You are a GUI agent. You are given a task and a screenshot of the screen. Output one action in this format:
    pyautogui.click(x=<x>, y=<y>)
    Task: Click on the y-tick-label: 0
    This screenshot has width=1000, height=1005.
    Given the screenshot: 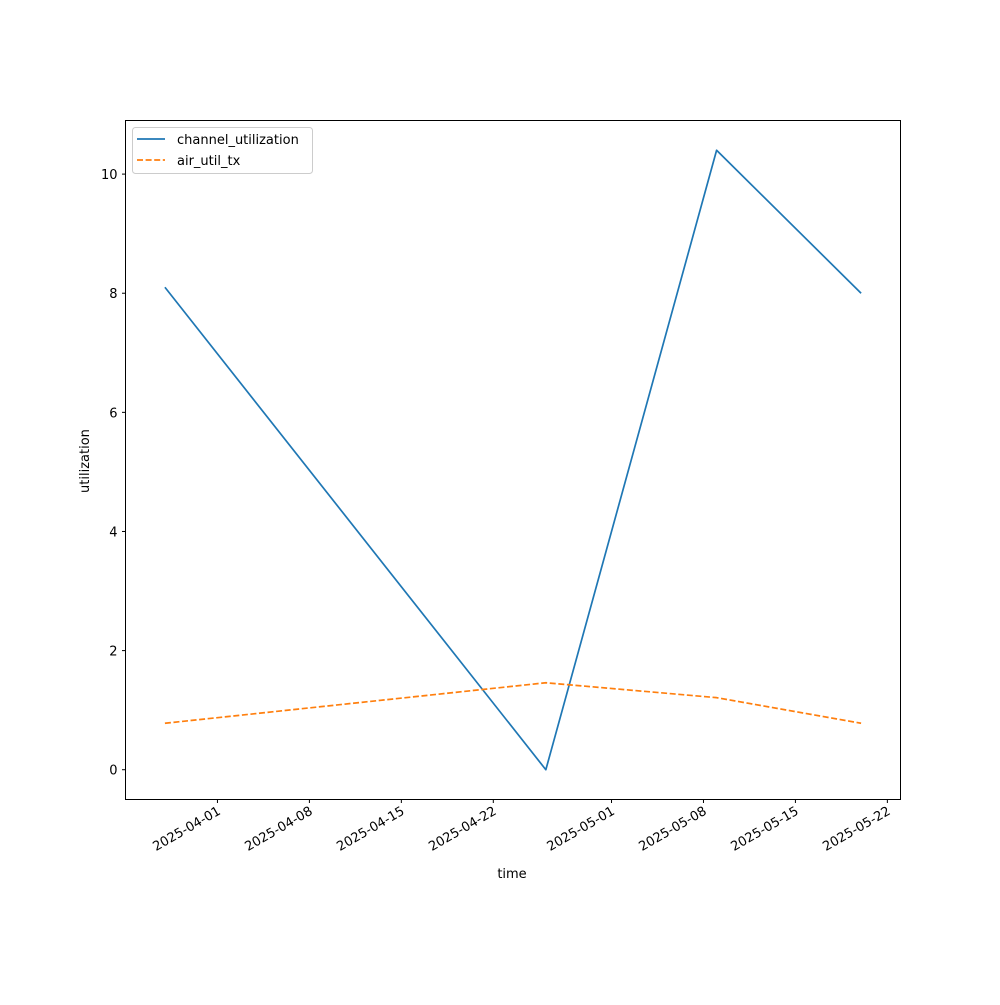 What is the action you would take?
    pyautogui.click(x=113, y=771)
    